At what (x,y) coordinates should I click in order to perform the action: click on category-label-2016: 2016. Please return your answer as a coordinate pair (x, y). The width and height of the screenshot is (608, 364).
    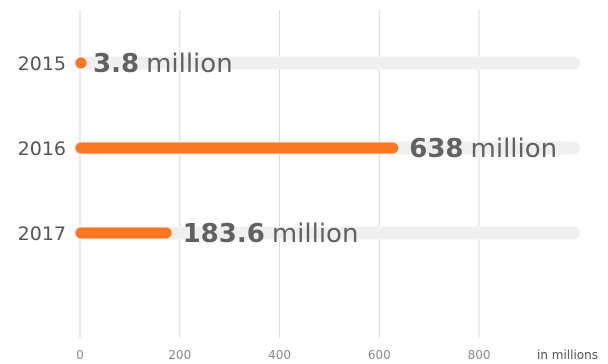
    Looking at the image, I should click on (42, 149).